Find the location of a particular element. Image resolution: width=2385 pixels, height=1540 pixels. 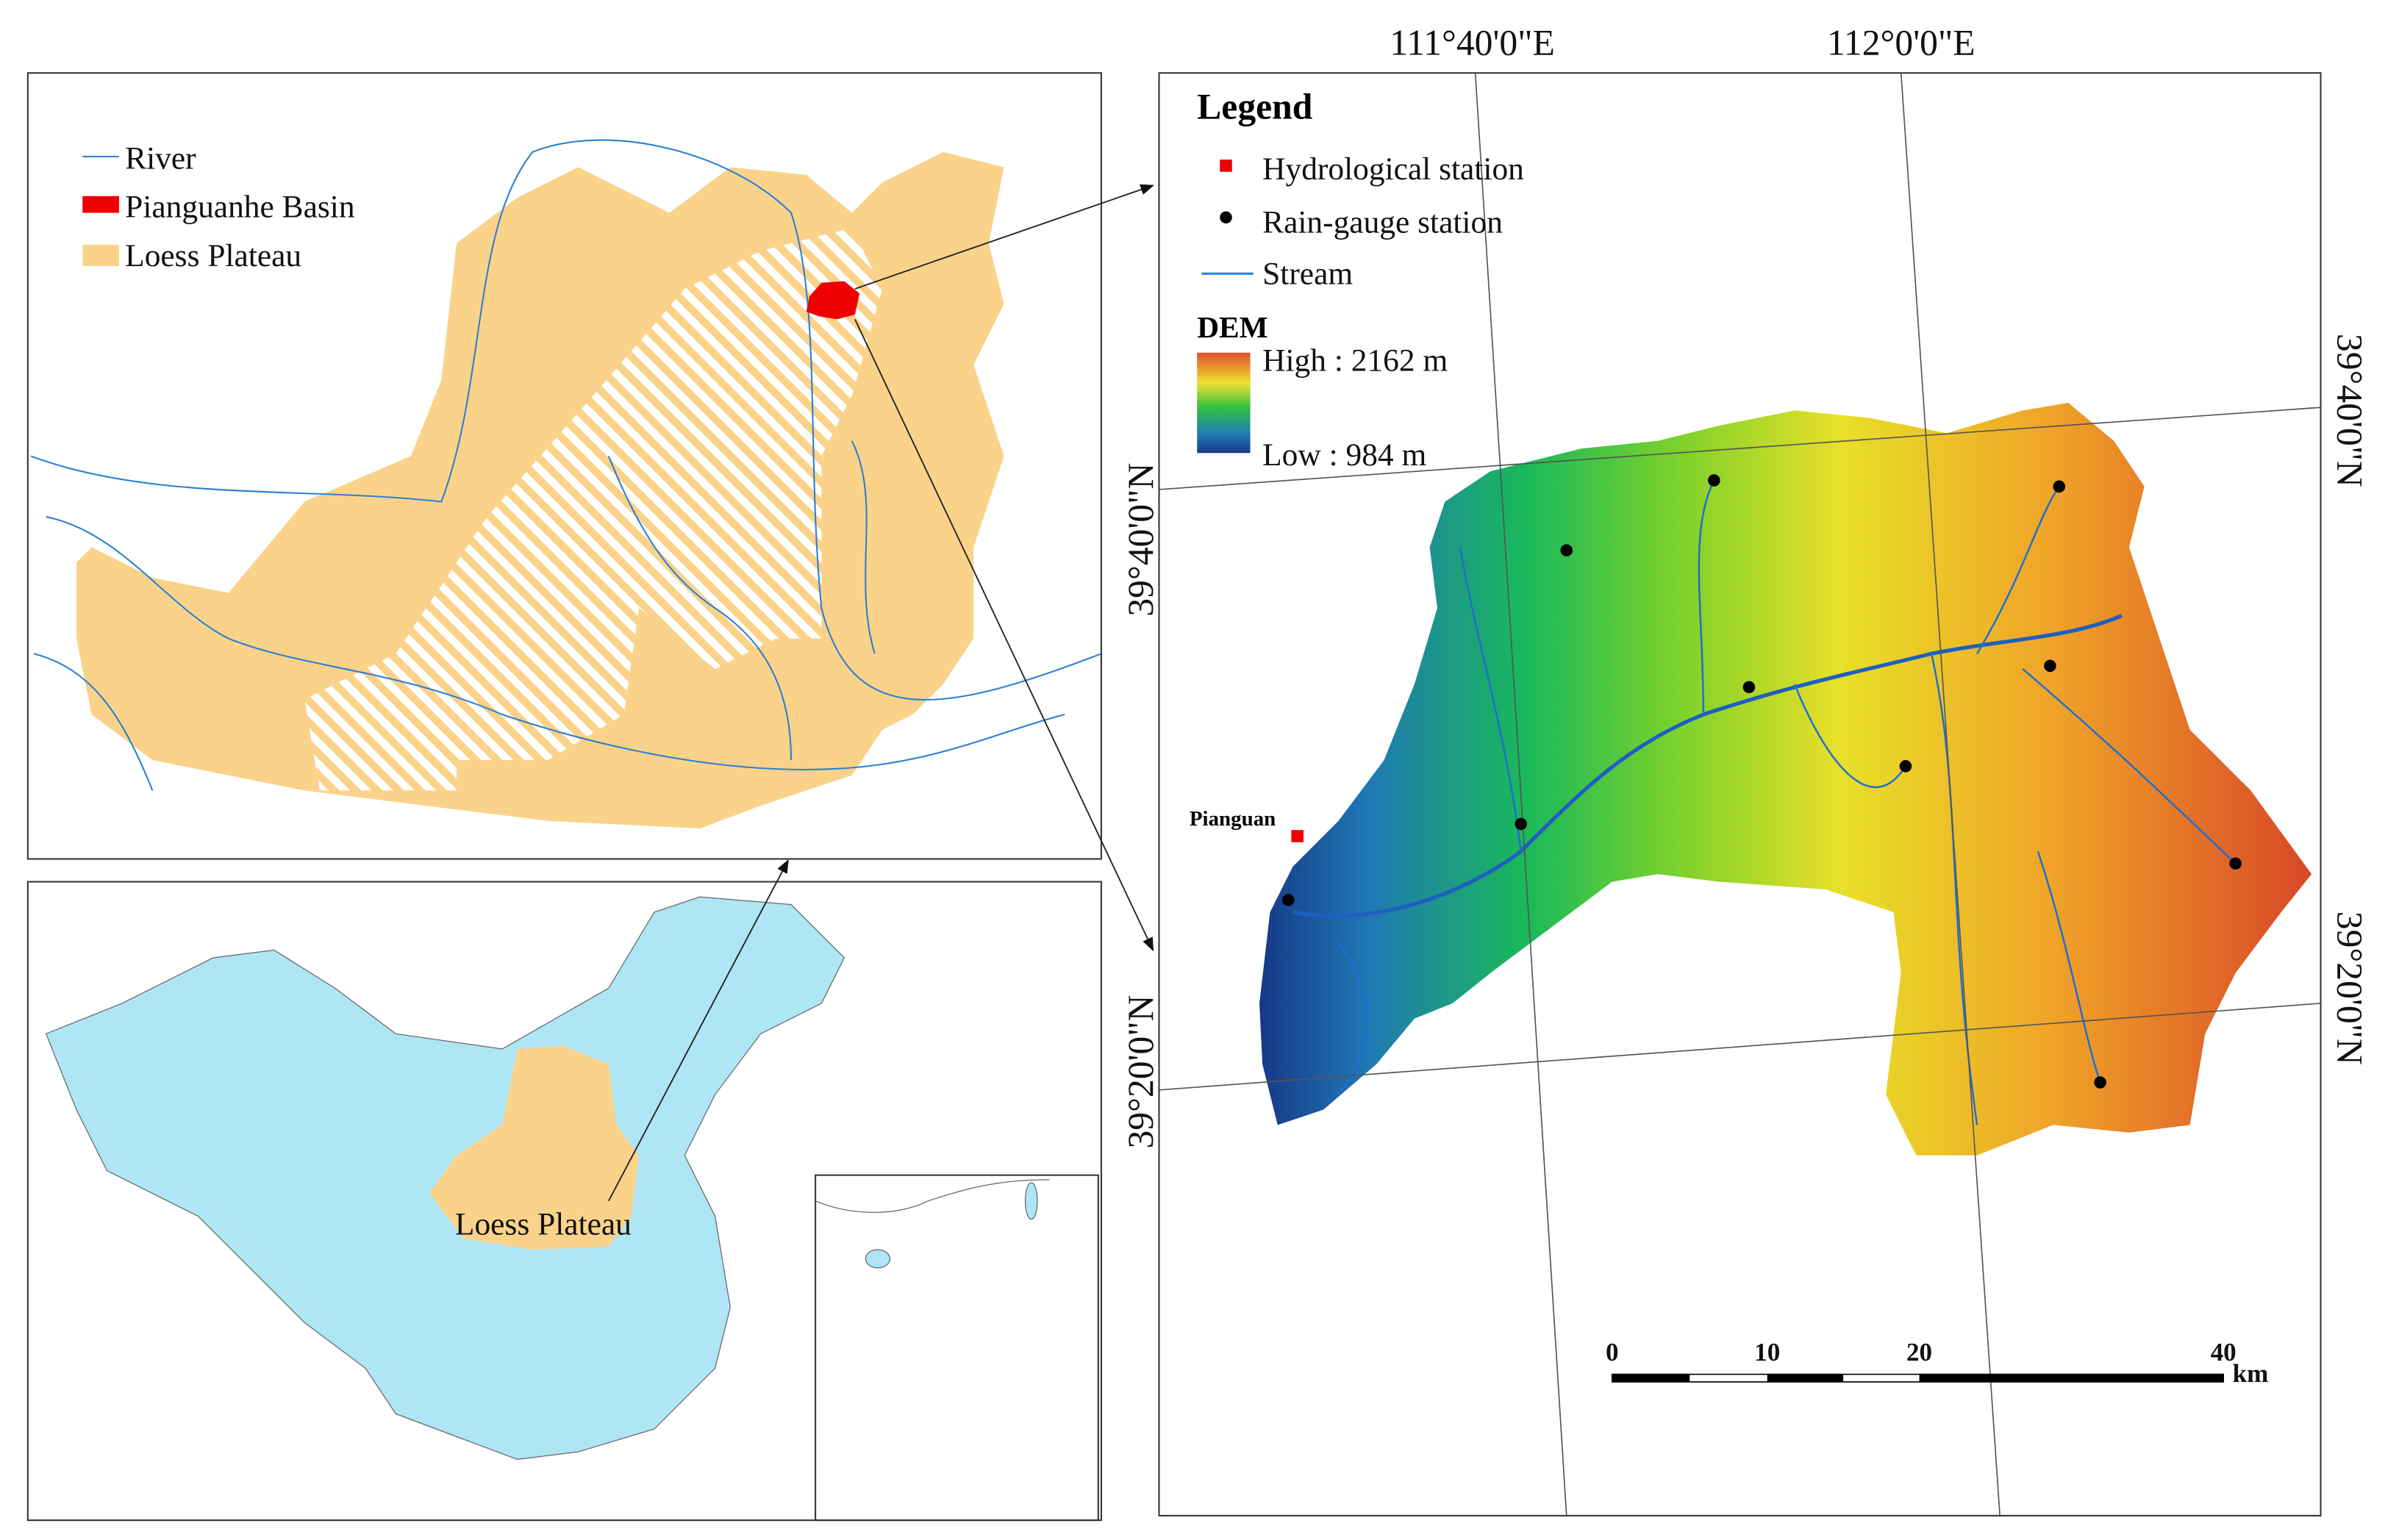

hatched-area is located at coordinates (593, 510).